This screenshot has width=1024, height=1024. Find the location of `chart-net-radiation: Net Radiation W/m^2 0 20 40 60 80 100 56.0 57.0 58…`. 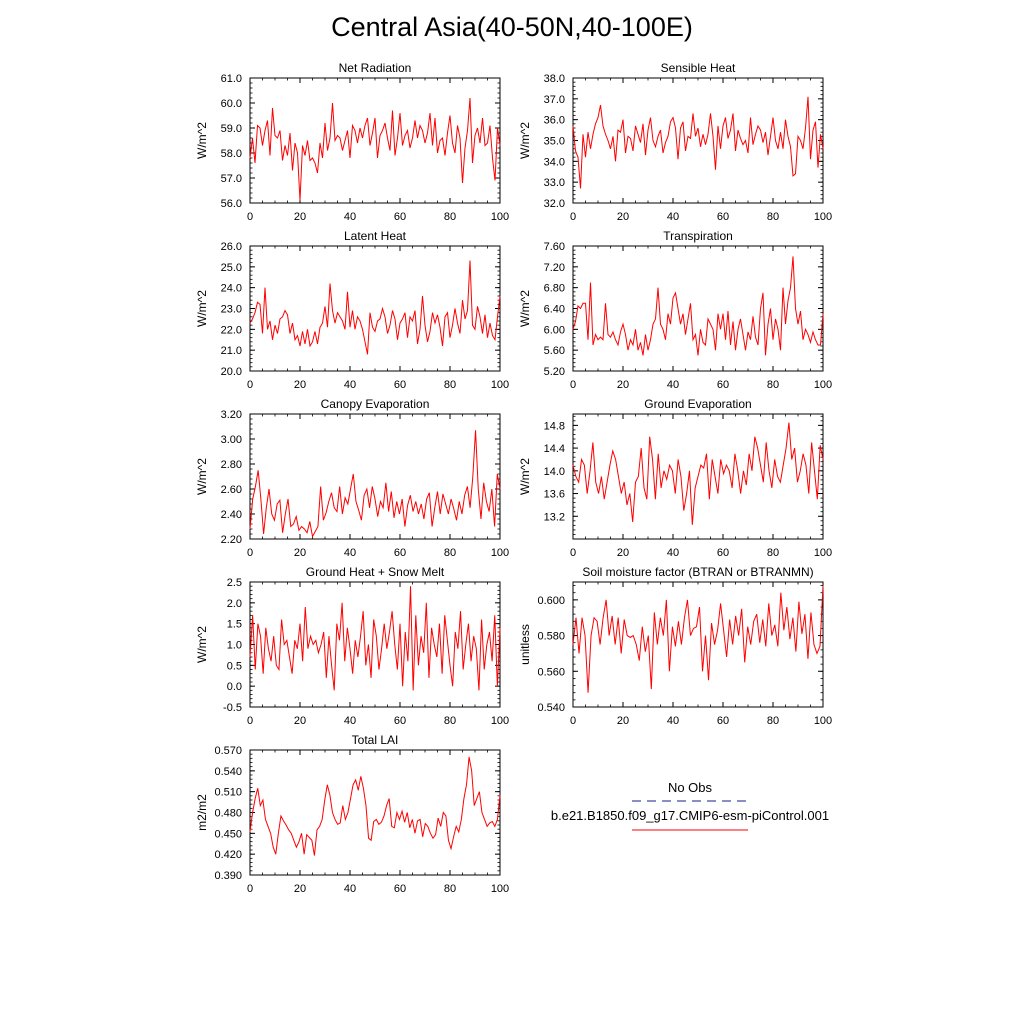

chart-net-radiation: Net Radiation W/m^2 0 20 40 60 80 100 56.0 57.0 58… is located at coordinates (352, 142).